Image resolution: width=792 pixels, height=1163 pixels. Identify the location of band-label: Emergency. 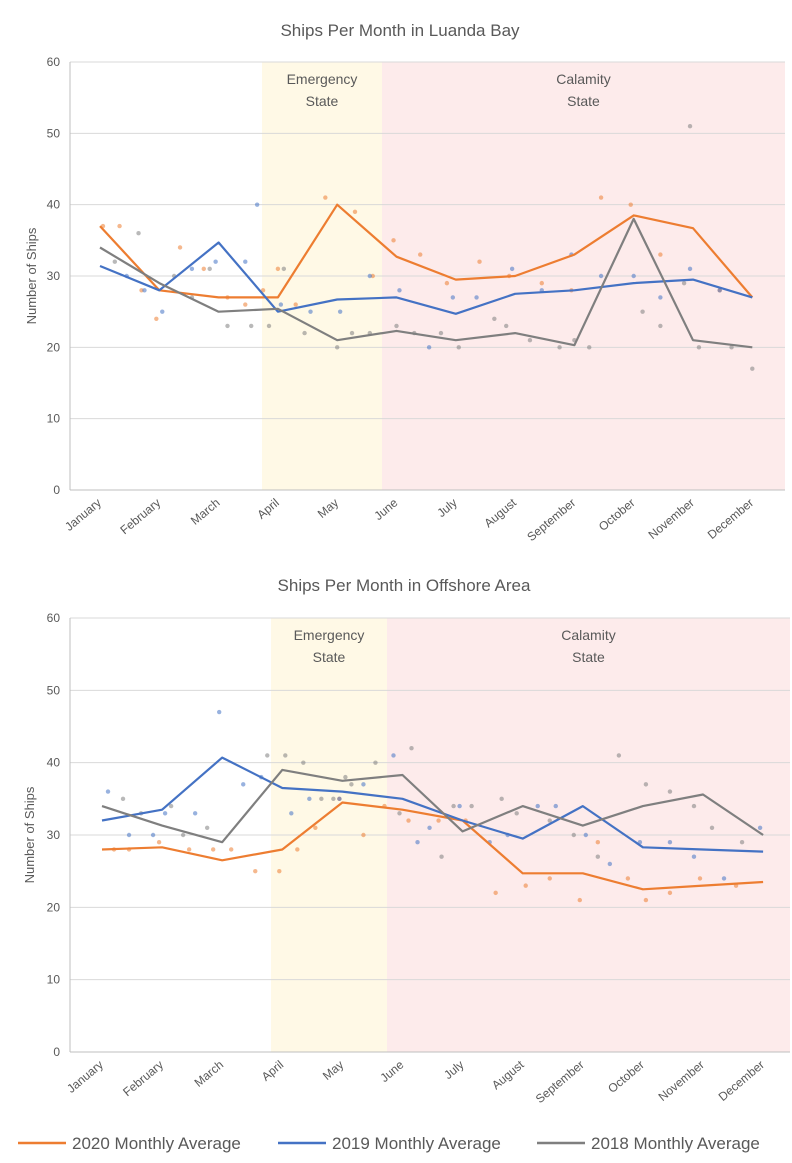
(329, 635).